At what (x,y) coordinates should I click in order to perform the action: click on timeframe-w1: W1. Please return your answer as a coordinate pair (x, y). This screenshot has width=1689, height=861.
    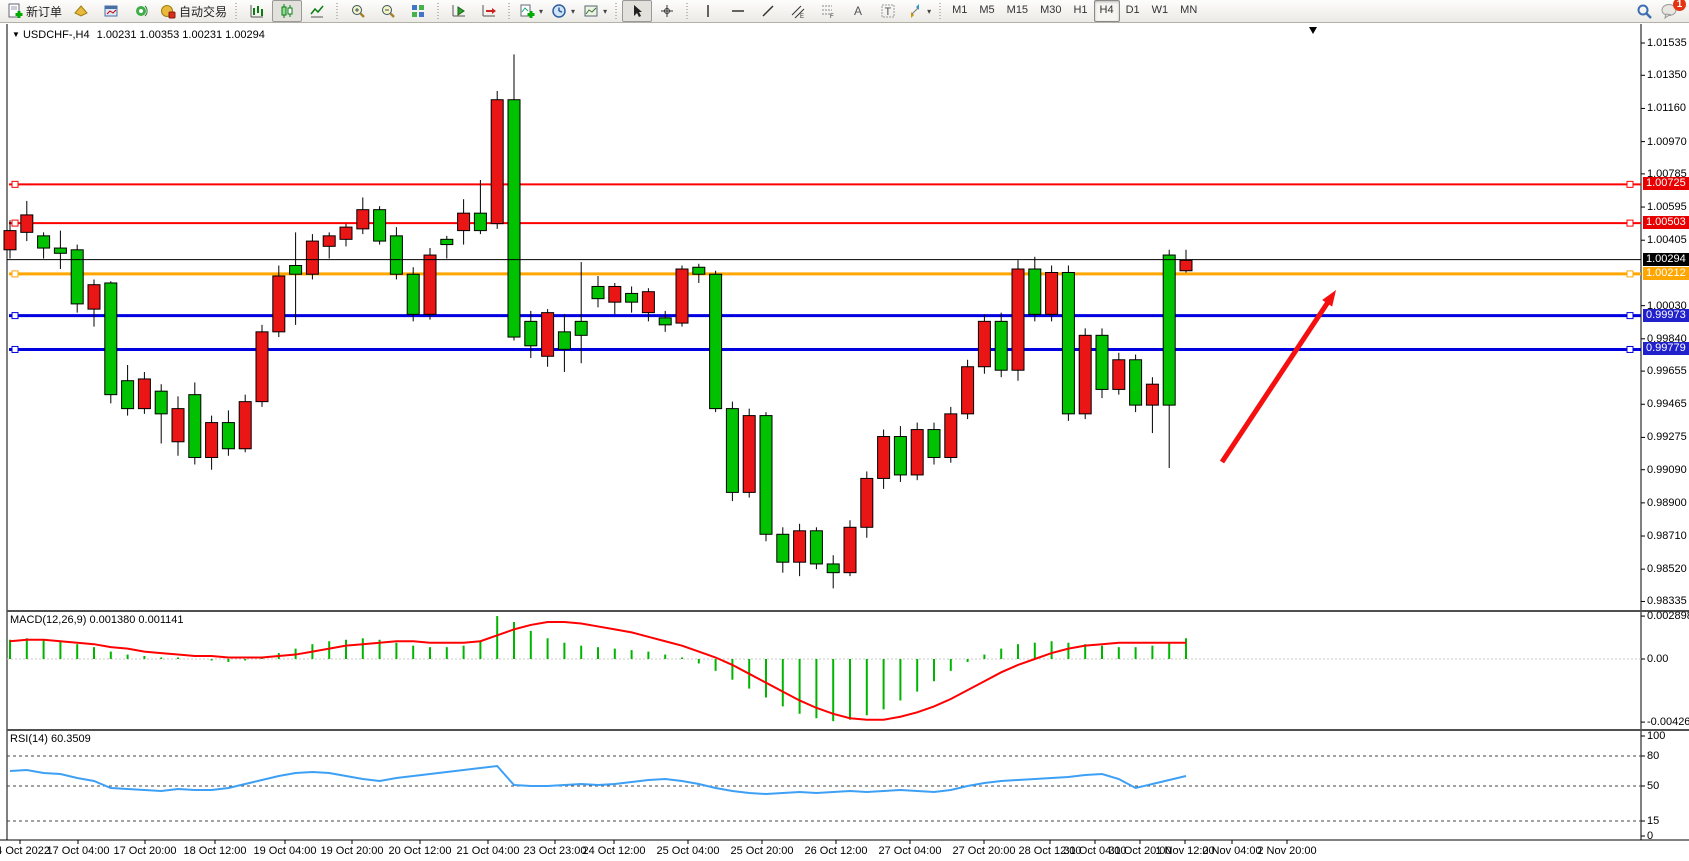
    Looking at the image, I should click on (1160, 10).